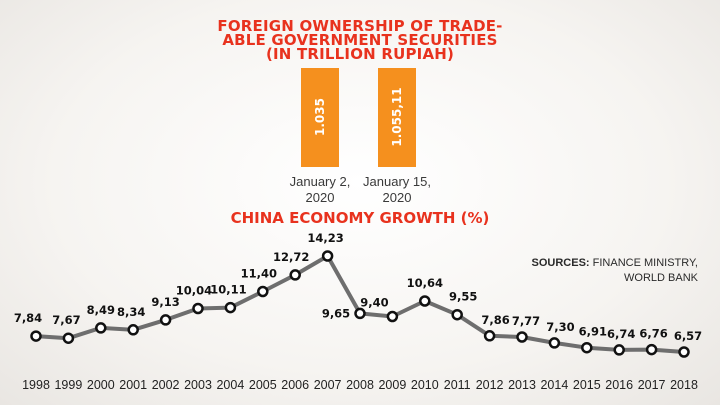 This screenshot has width=720, height=405. What do you see at coordinates (495, 320) in the screenshot?
I see `data-label-2012: 7,86` at bounding box center [495, 320].